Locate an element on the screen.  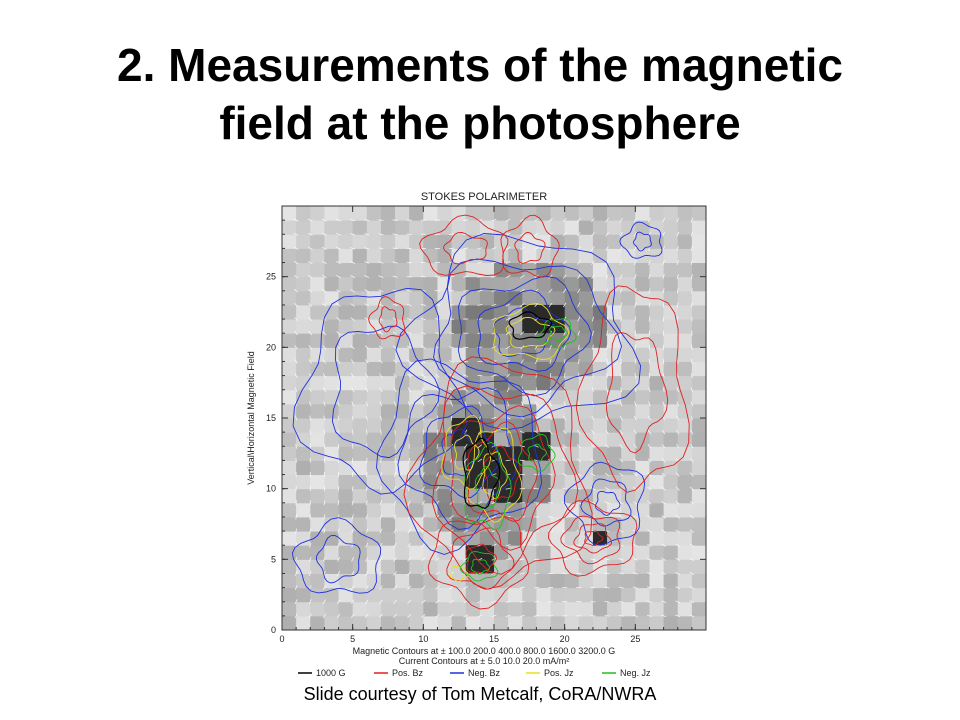
chart-title: STOKES POLARIMETER is located at coordinates (484, 197).